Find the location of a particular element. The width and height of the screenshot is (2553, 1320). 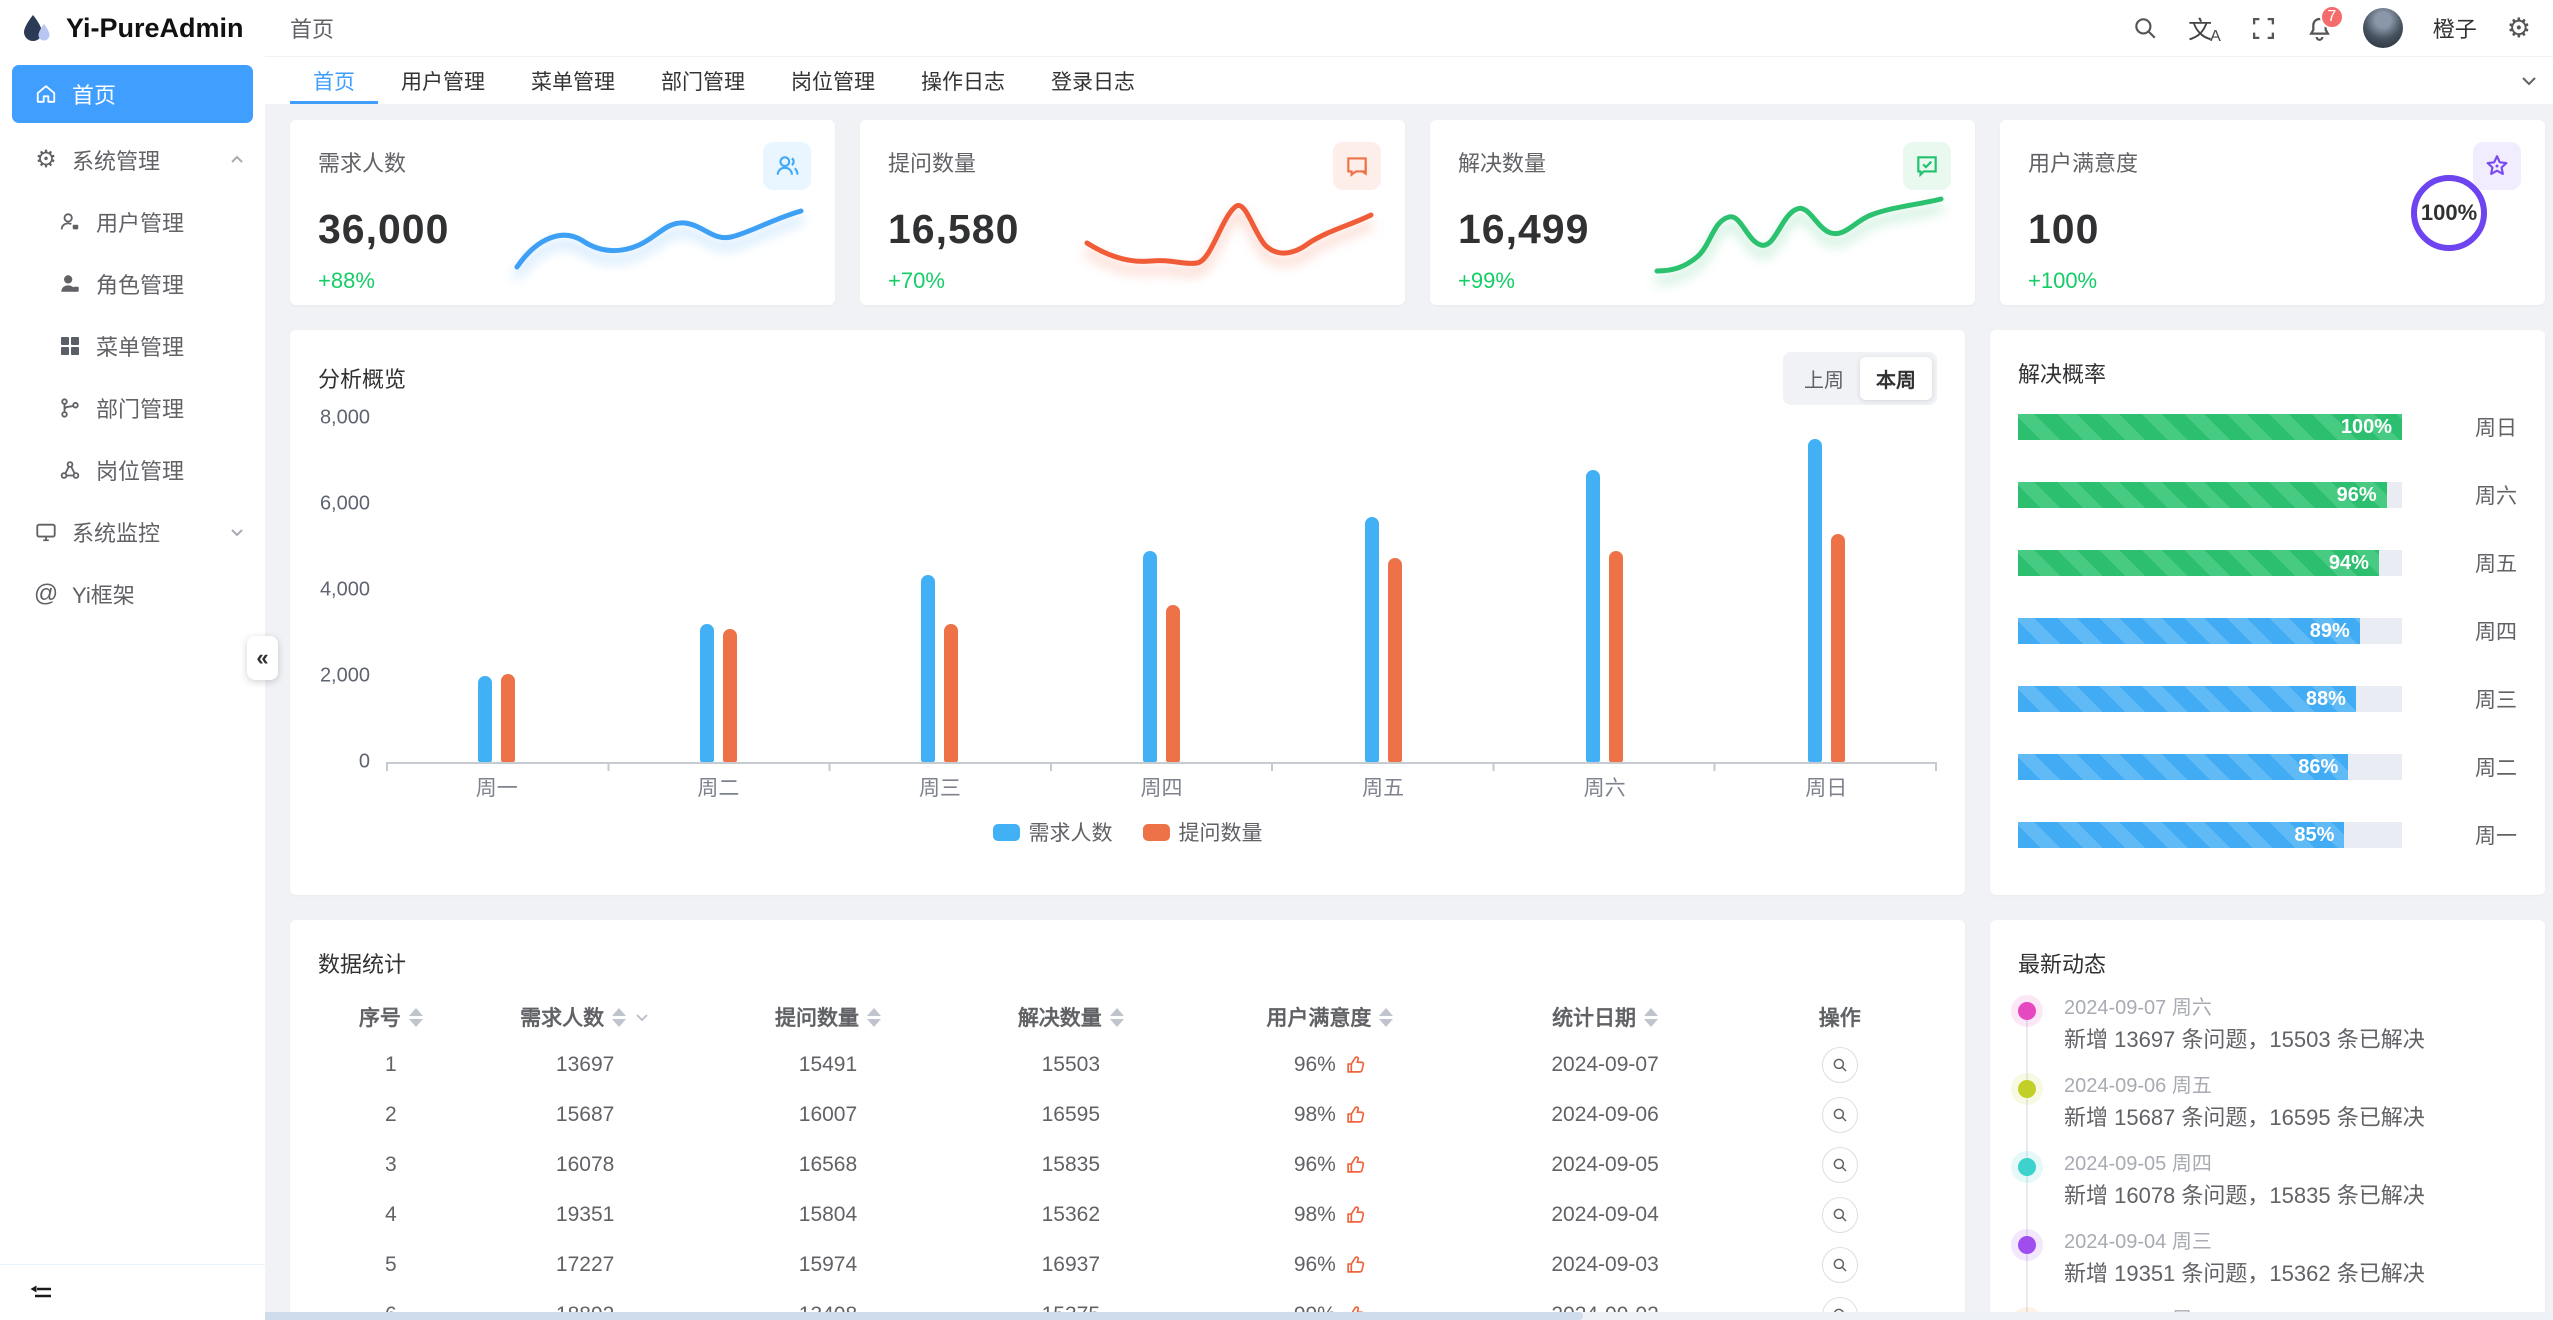

legend-label: 提问数量 is located at coordinates (1220, 833).